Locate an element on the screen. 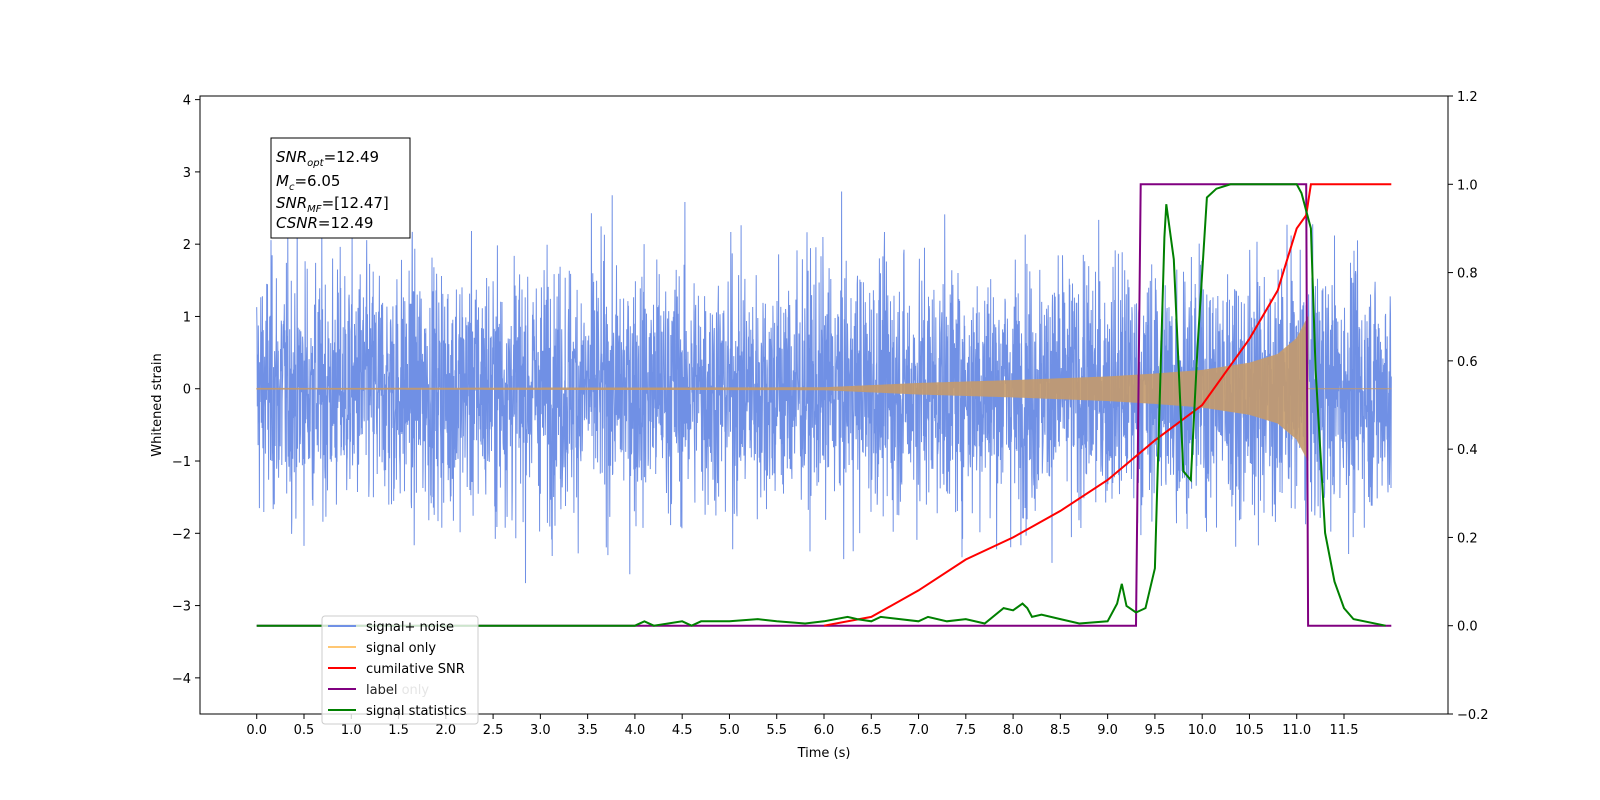 The height and width of the screenshot is (800, 1600). y-tick-label: −3 is located at coordinates (181, 607).